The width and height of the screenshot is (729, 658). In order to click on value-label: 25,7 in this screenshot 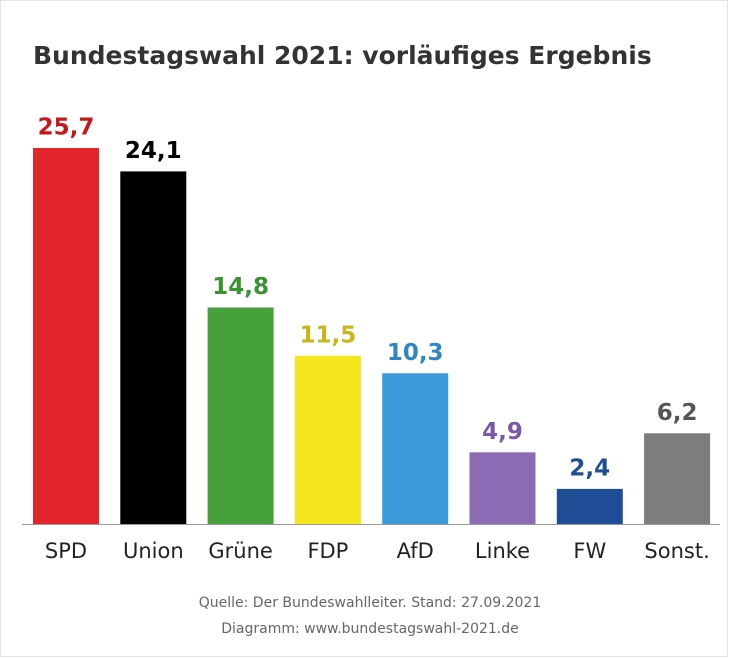, I will do `click(66, 128)`.